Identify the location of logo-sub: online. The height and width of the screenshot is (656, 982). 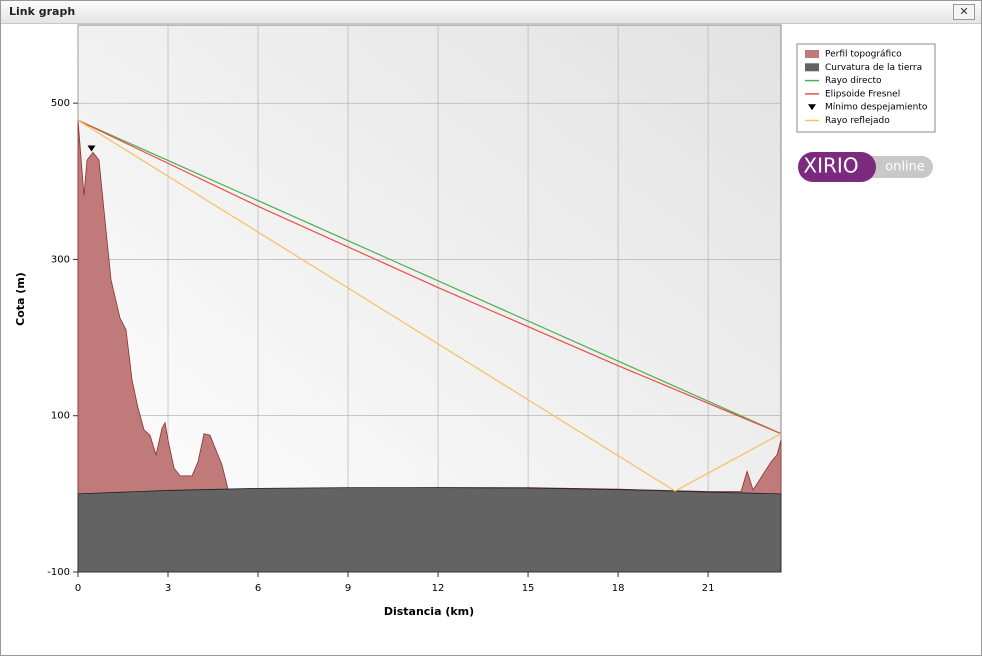
(905, 167).